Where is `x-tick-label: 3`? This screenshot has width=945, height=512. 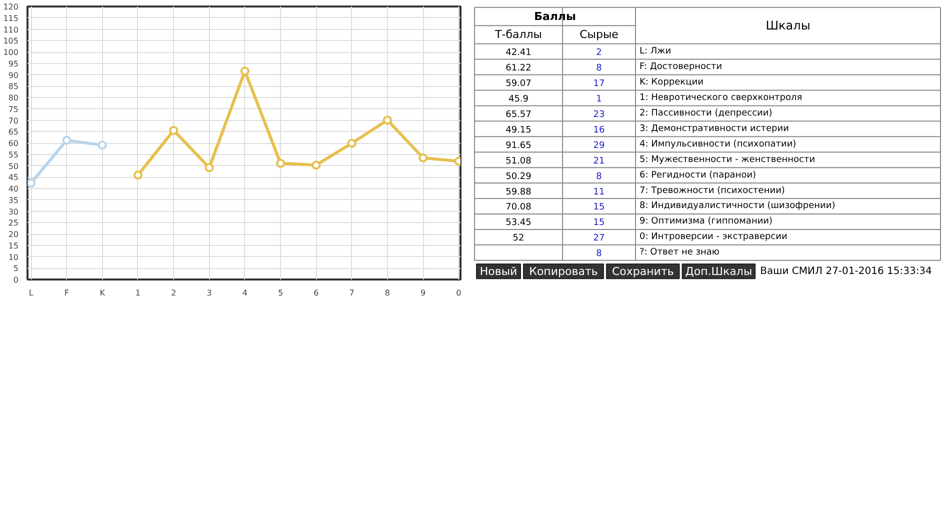
x-tick-label: 3 is located at coordinates (209, 293).